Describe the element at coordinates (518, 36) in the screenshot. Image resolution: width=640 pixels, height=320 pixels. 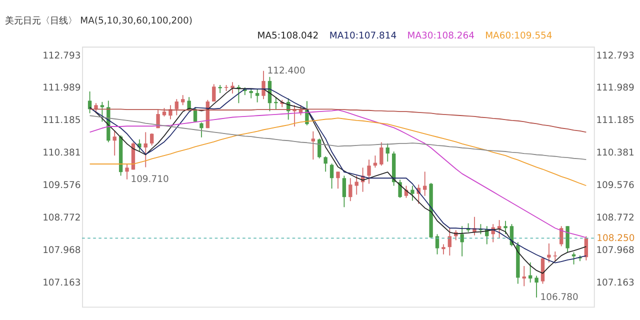
I see `text: MA60:109.554` at that location.